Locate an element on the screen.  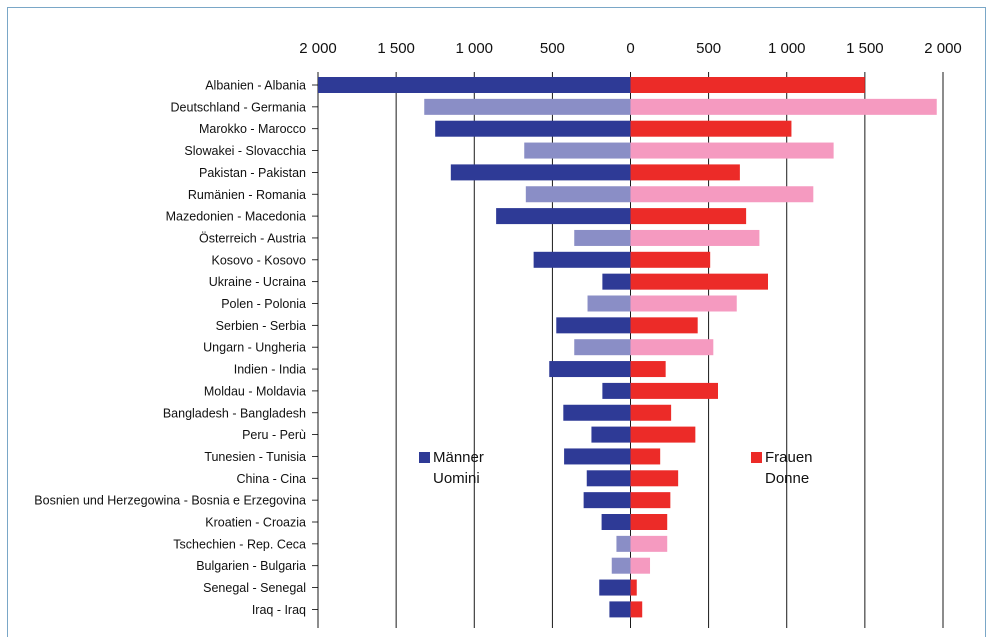
legend-label: Frauen is located at coordinates (789, 457).